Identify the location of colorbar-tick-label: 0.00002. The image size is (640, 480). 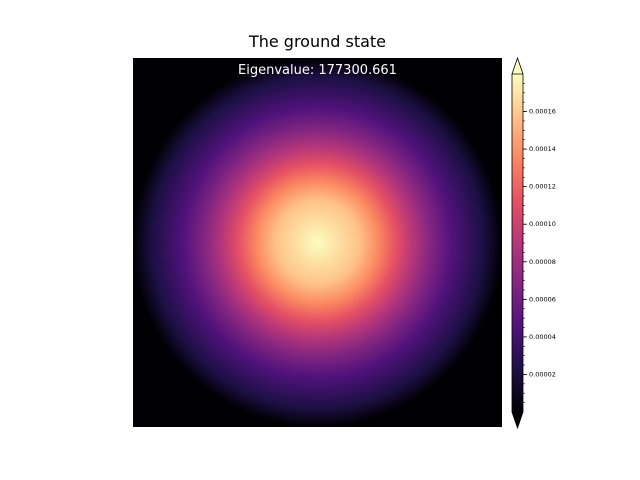
(542, 374).